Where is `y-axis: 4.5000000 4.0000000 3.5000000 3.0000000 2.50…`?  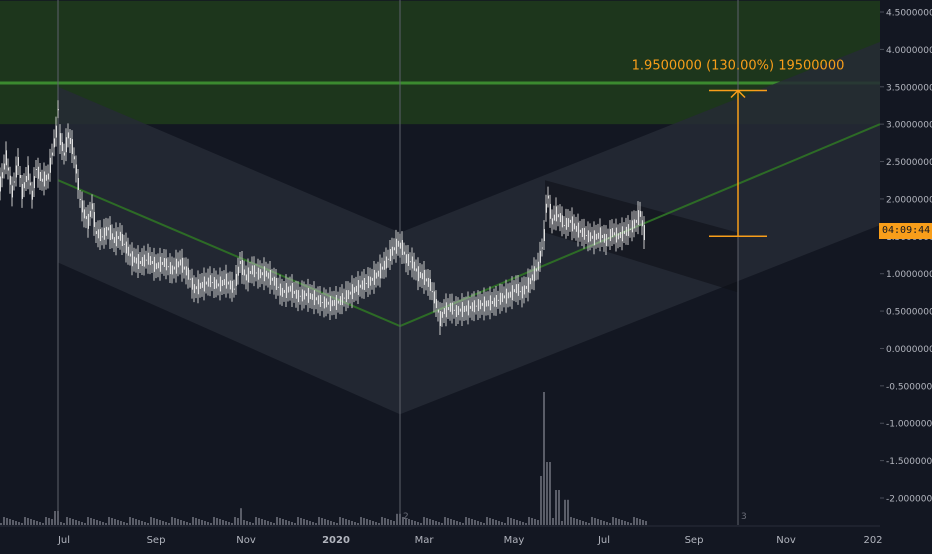
y-axis: 4.5000000 4.0000000 3.5000000 3.0000000 2.50… is located at coordinates (906, 275).